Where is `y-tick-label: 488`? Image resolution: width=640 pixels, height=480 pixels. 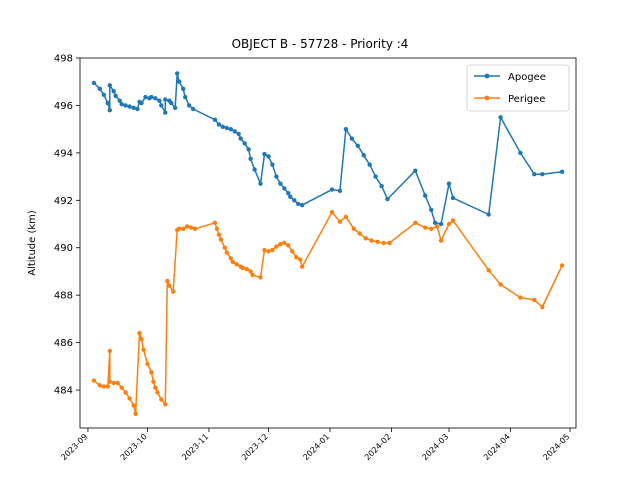 y-tick-label: 488 is located at coordinates (63, 296).